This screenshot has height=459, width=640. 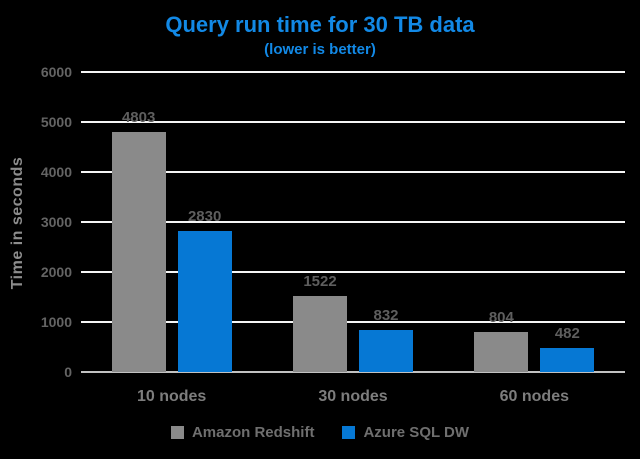 I want to click on chart-subtitle: (lower is better), so click(x=320, y=49).